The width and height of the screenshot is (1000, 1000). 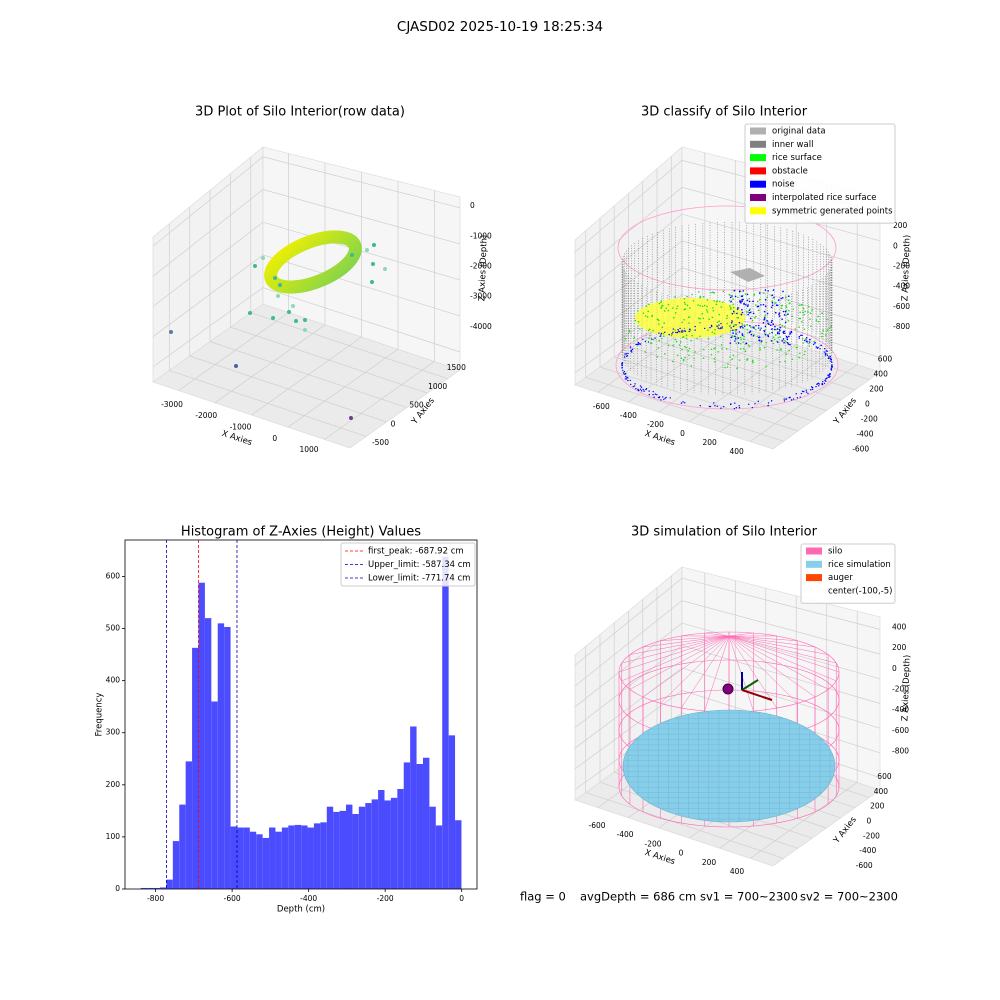 What do you see at coordinates (113, 575) in the screenshot?
I see `y-tick-label: 600` at bounding box center [113, 575].